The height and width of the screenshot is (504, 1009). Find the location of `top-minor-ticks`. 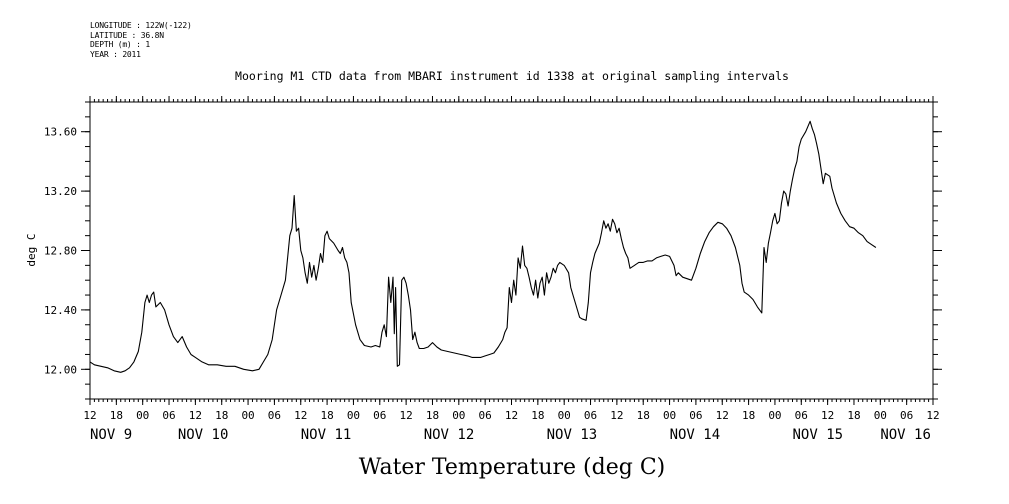

top-minor-ticks is located at coordinates (511, 99).